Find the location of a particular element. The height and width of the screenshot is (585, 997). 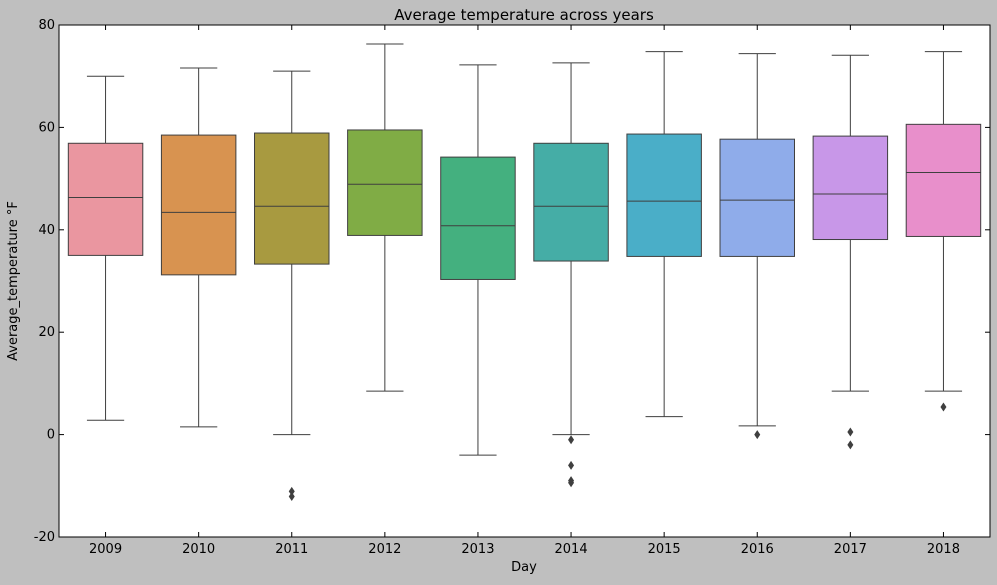

box-2015 is located at coordinates (664, 234).